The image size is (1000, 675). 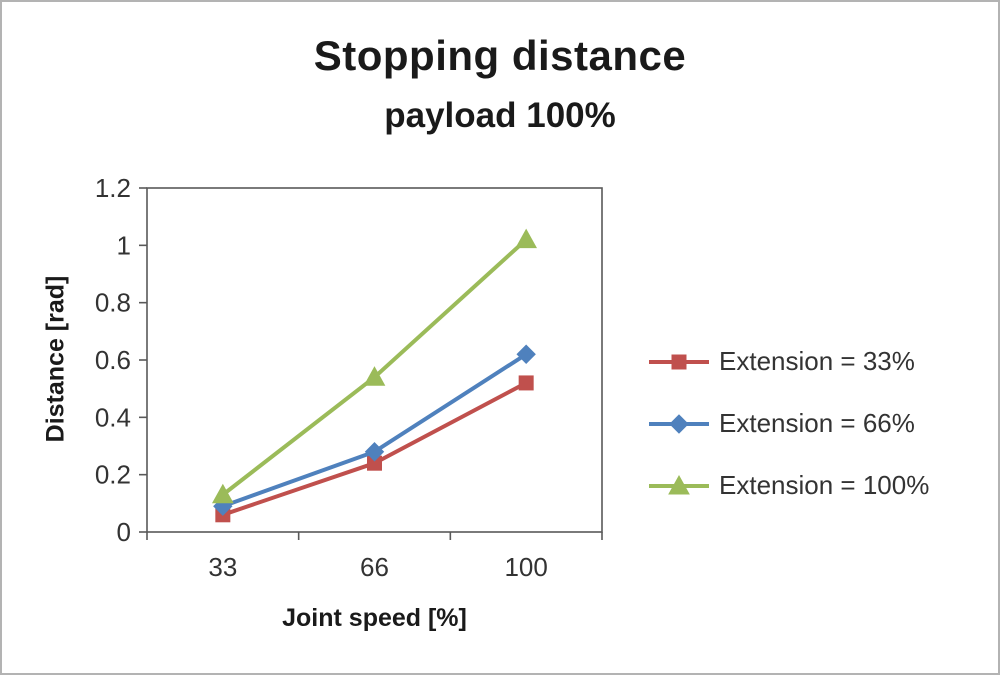 What do you see at coordinates (113, 188) in the screenshot?
I see `svg-text: 1.2` at bounding box center [113, 188].